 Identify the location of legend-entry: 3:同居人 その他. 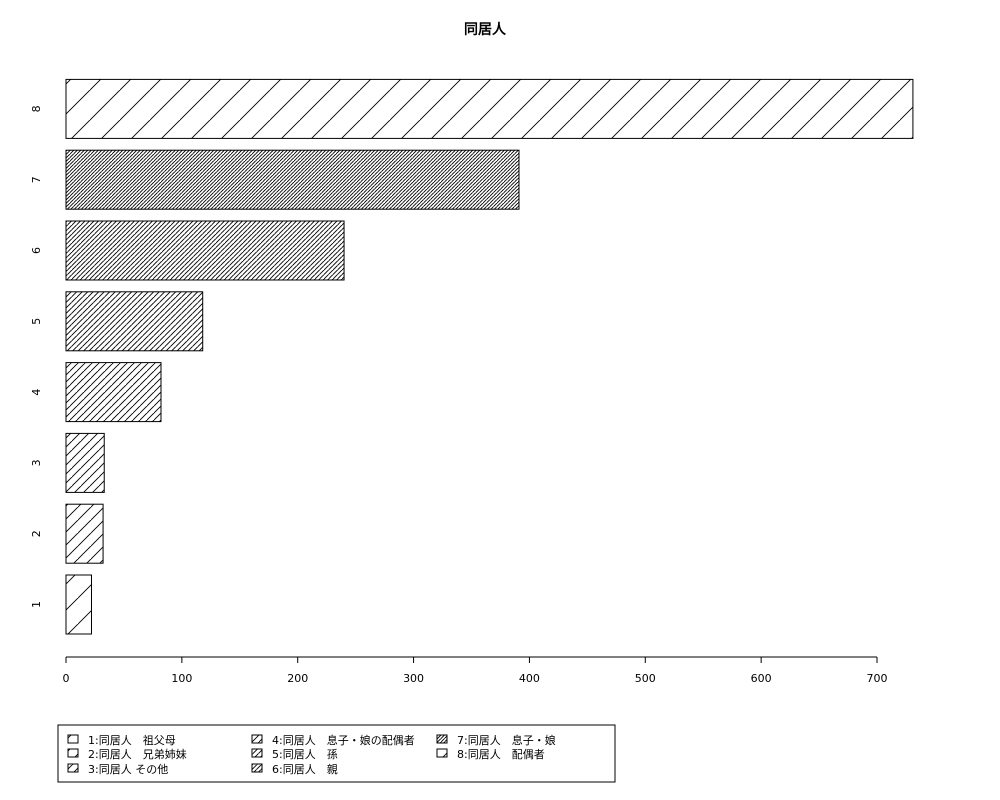
(128, 769).